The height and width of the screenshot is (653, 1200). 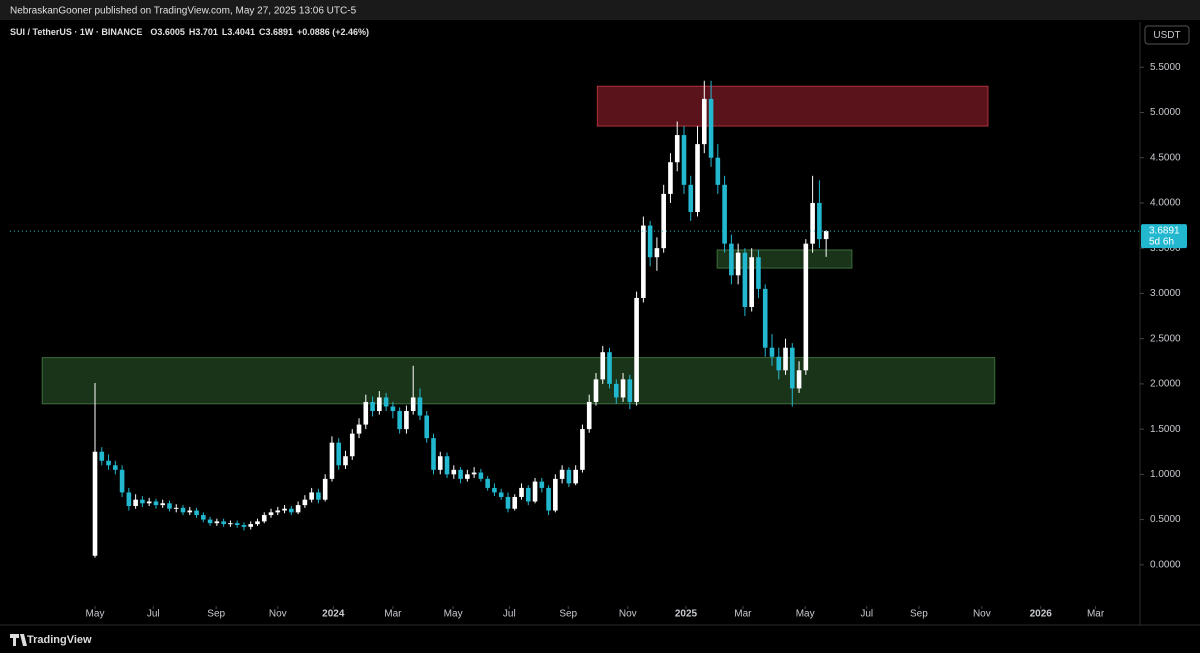 What do you see at coordinates (1161, 242) in the screenshot?
I see `countdown: 5d 6h` at bounding box center [1161, 242].